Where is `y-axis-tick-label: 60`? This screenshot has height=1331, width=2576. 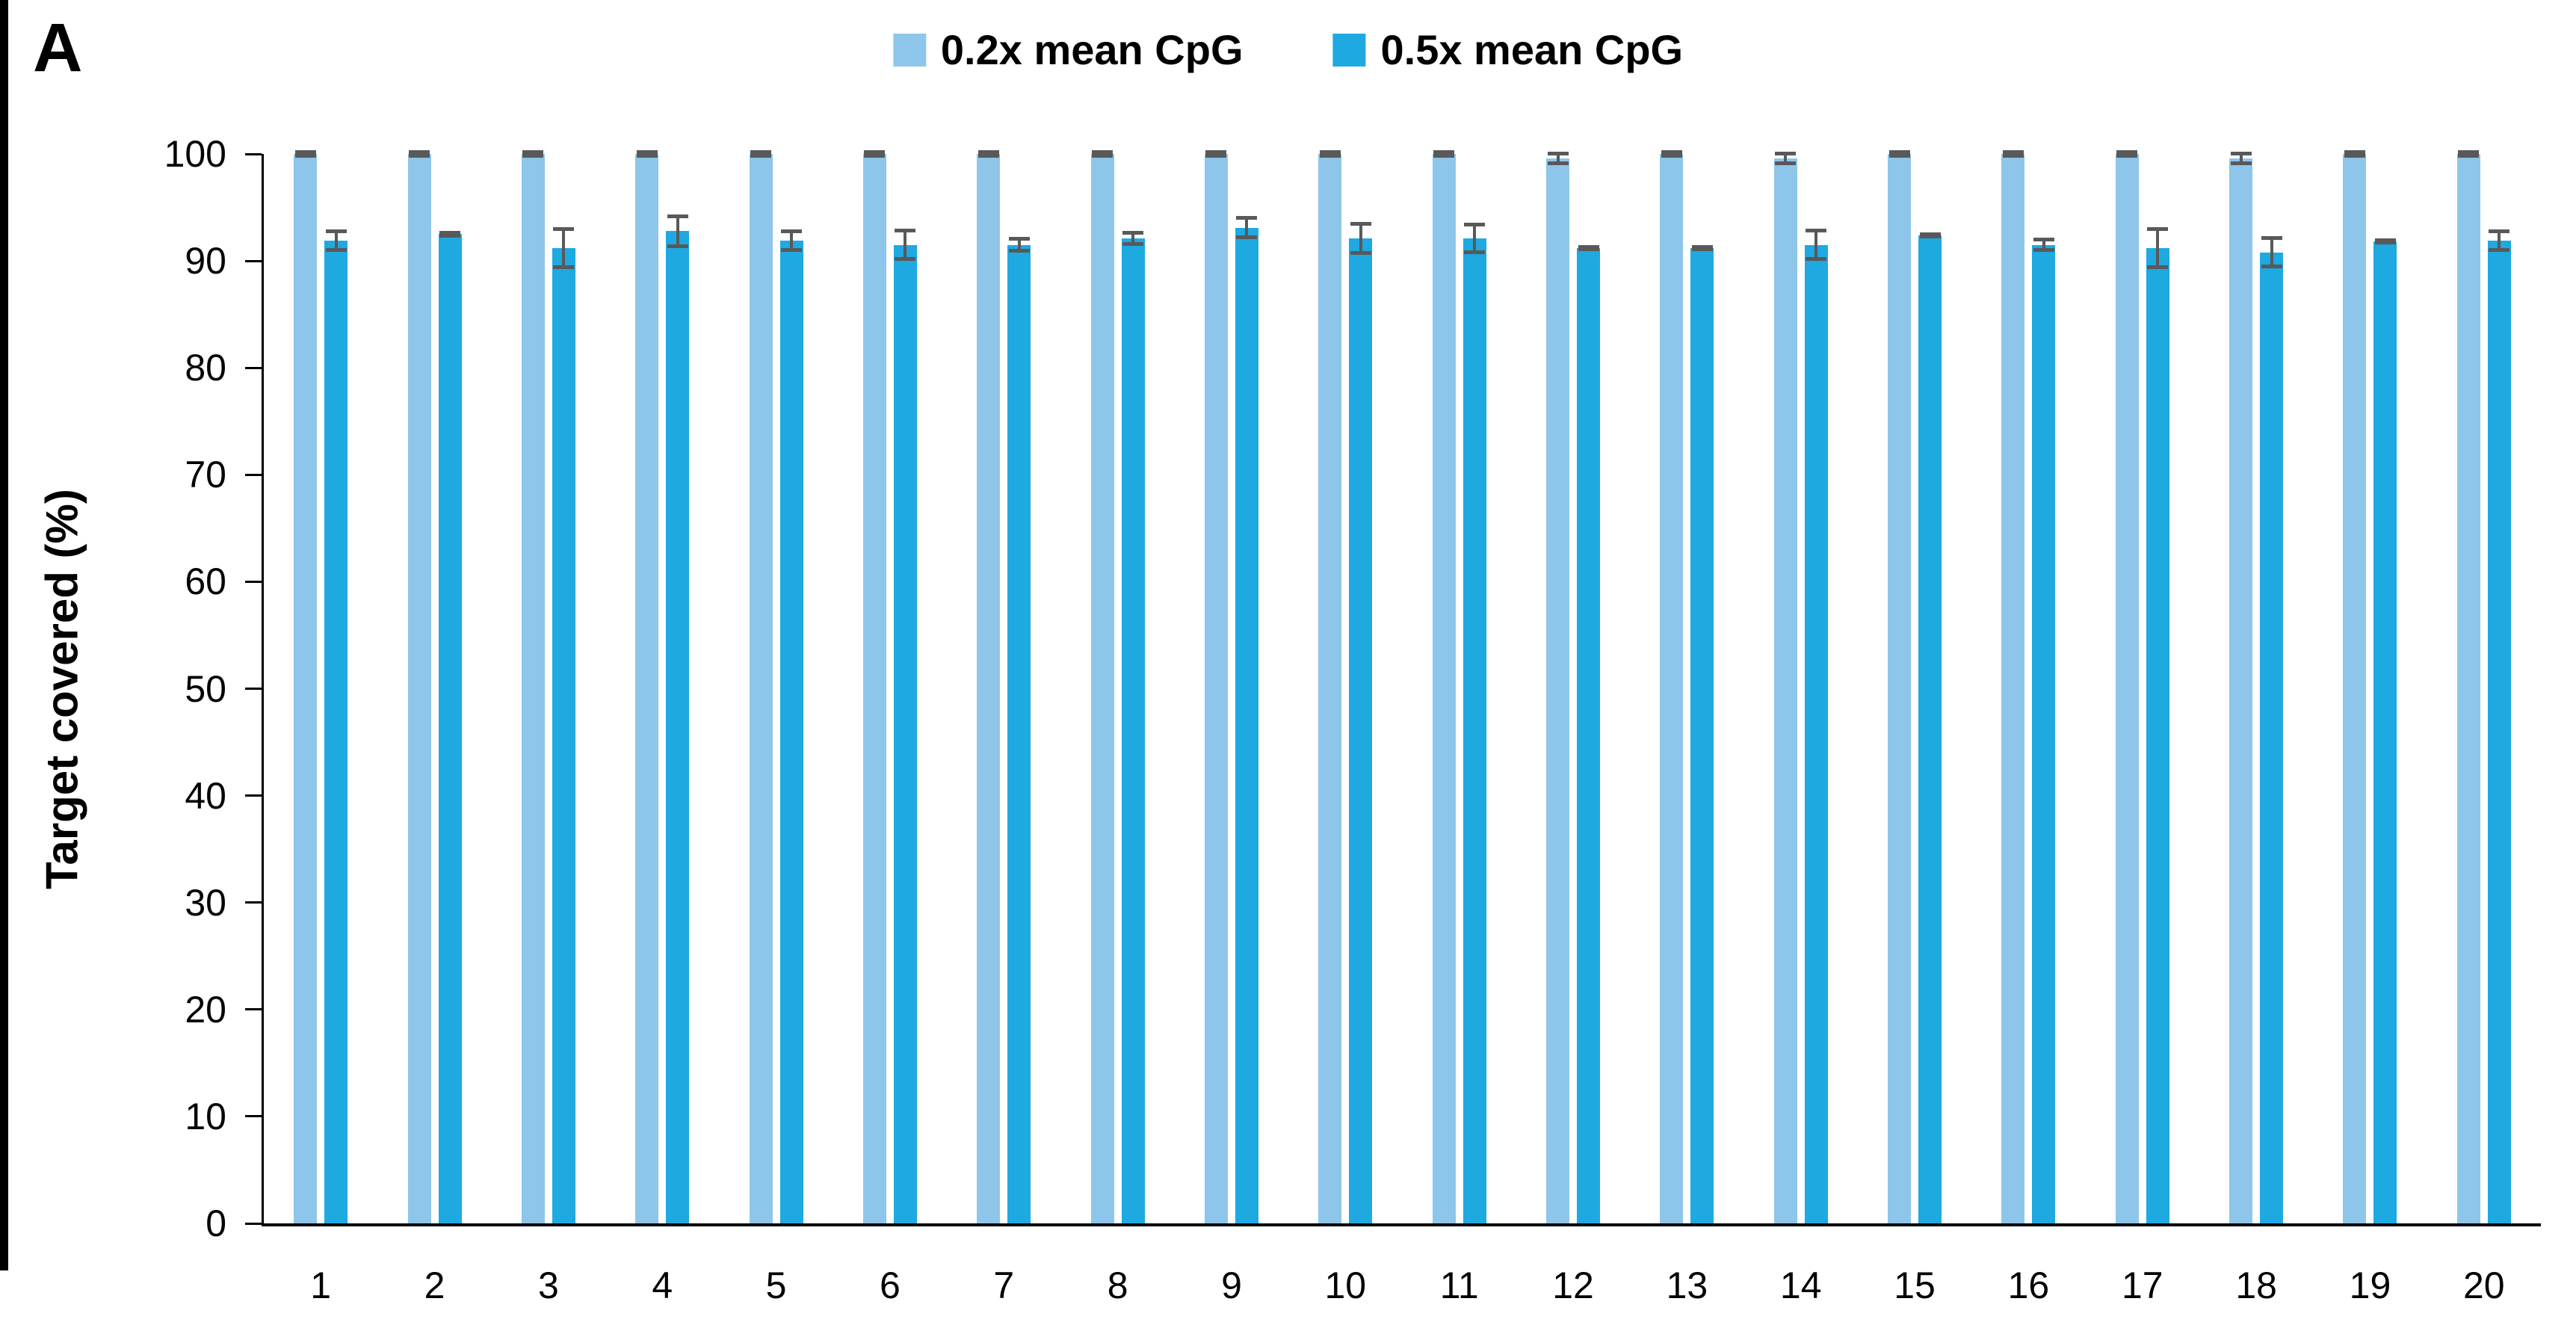 y-axis-tick-label: 60 is located at coordinates (205, 581).